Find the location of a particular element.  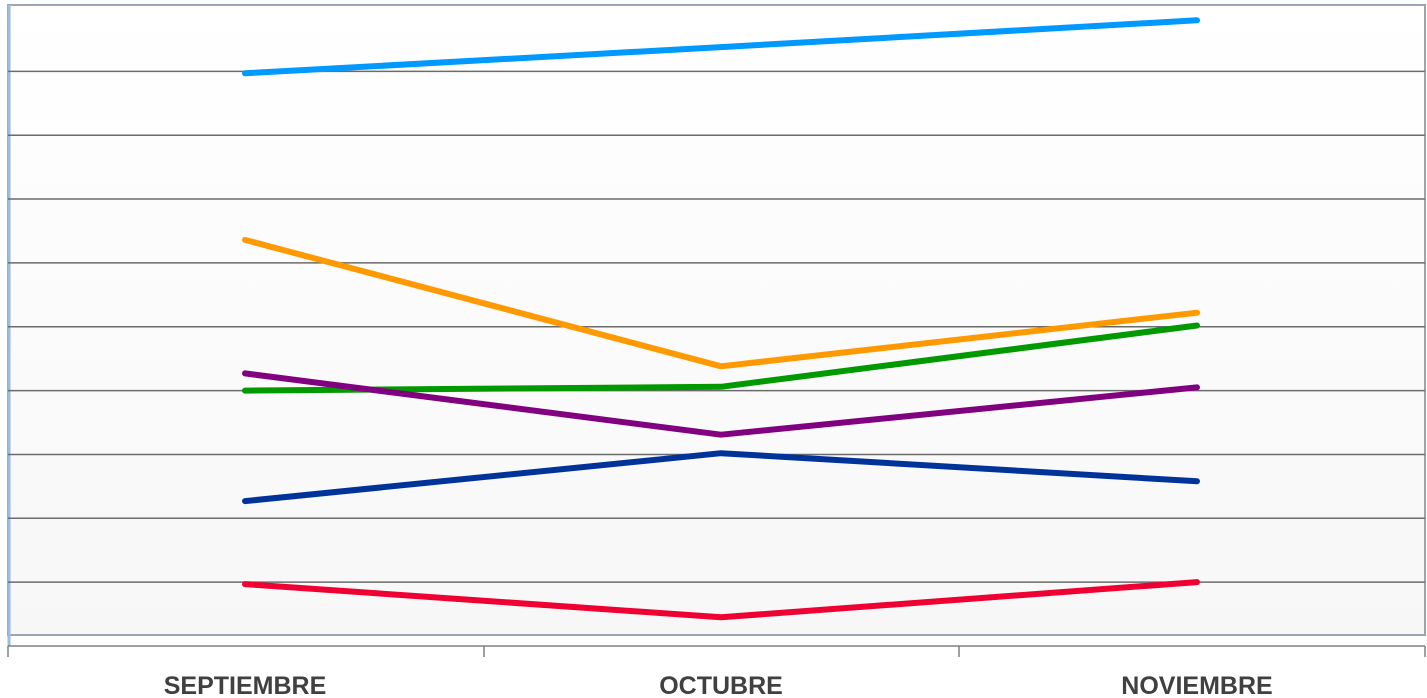

x-tick-label-noviembre: NOVIEMBRE is located at coordinates (1196, 685).